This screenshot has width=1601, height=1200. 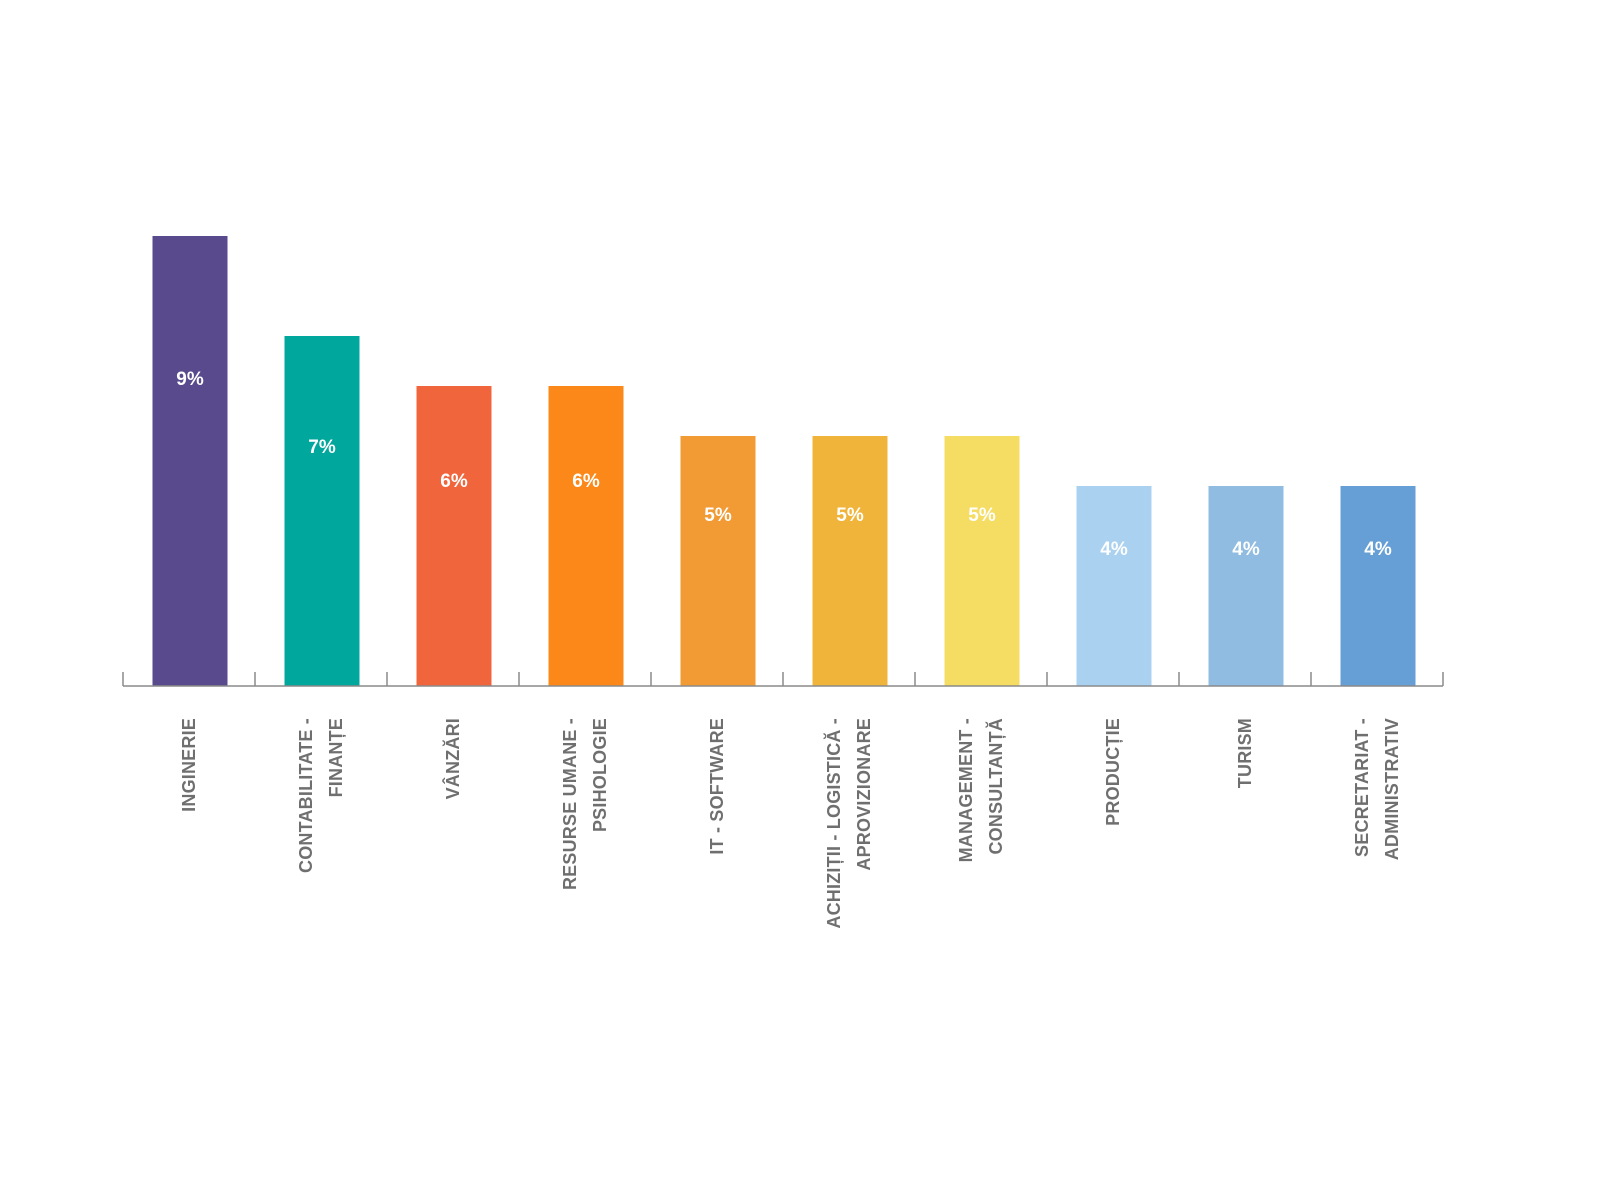 I want to click on category-label-line: SECRETARIAT -, so click(x=1362, y=787).